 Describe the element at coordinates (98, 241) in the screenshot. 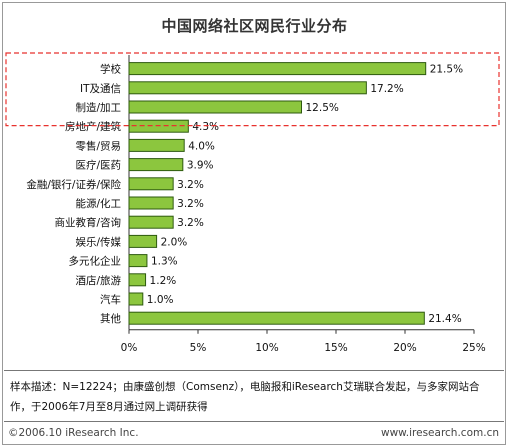

I see `category-label-9: 娱乐/传媒` at that location.